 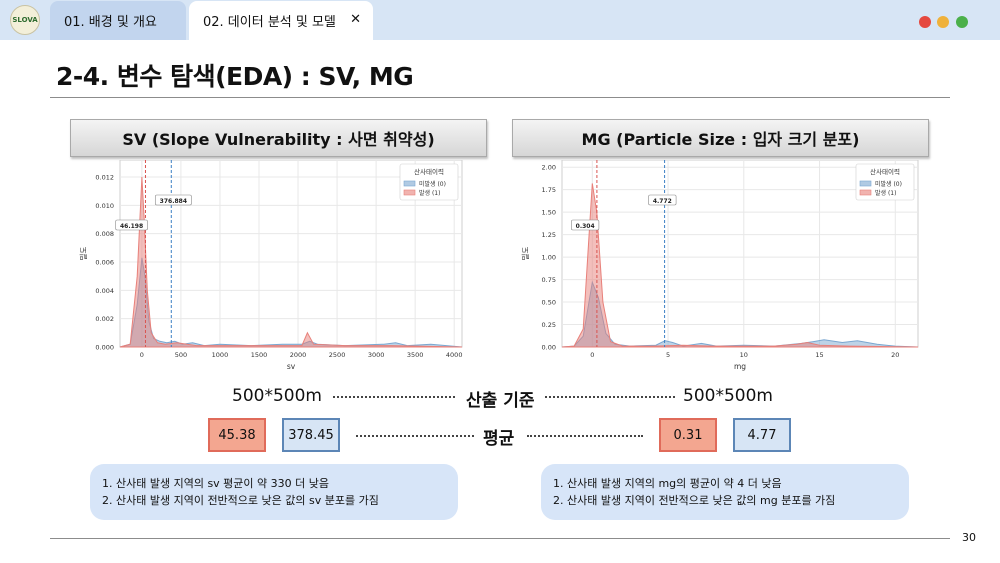 I want to click on mg-not-occurred-mean: 4.77, so click(x=762, y=435).